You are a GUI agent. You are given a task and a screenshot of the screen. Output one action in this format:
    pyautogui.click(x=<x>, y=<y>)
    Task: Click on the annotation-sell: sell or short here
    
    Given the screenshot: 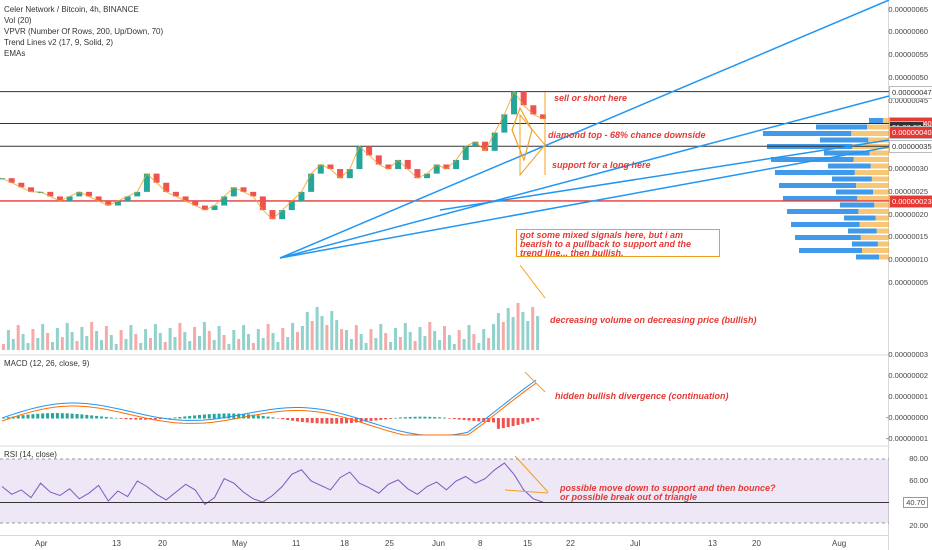 What is the action you would take?
    pyautogui.click(x=591, y=98)
    